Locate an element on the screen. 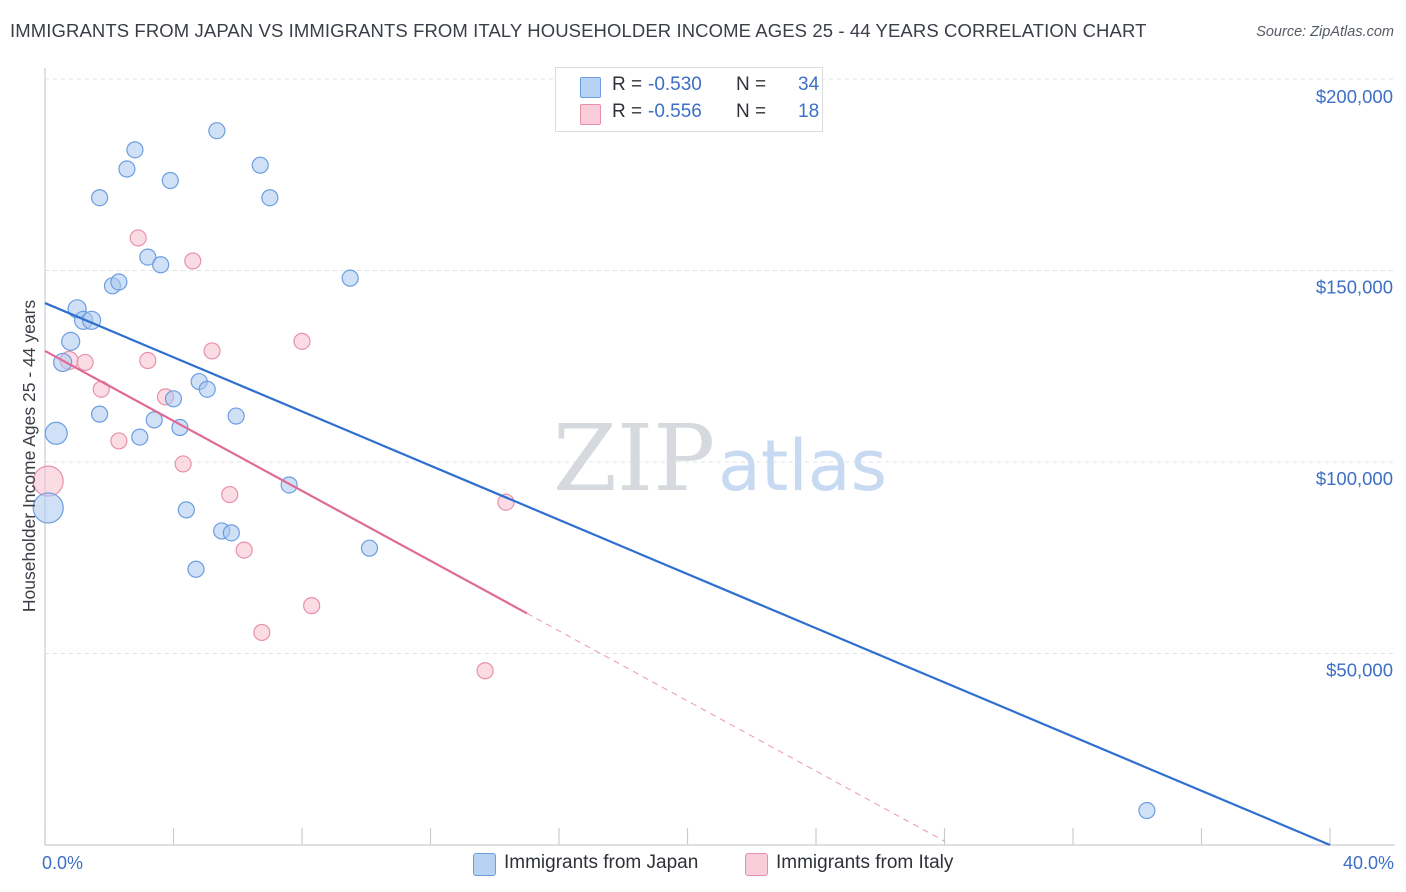 This screenshot has width=1406, height=892. y-tick-label: $150,000 is located at coordinates (1354, 287).